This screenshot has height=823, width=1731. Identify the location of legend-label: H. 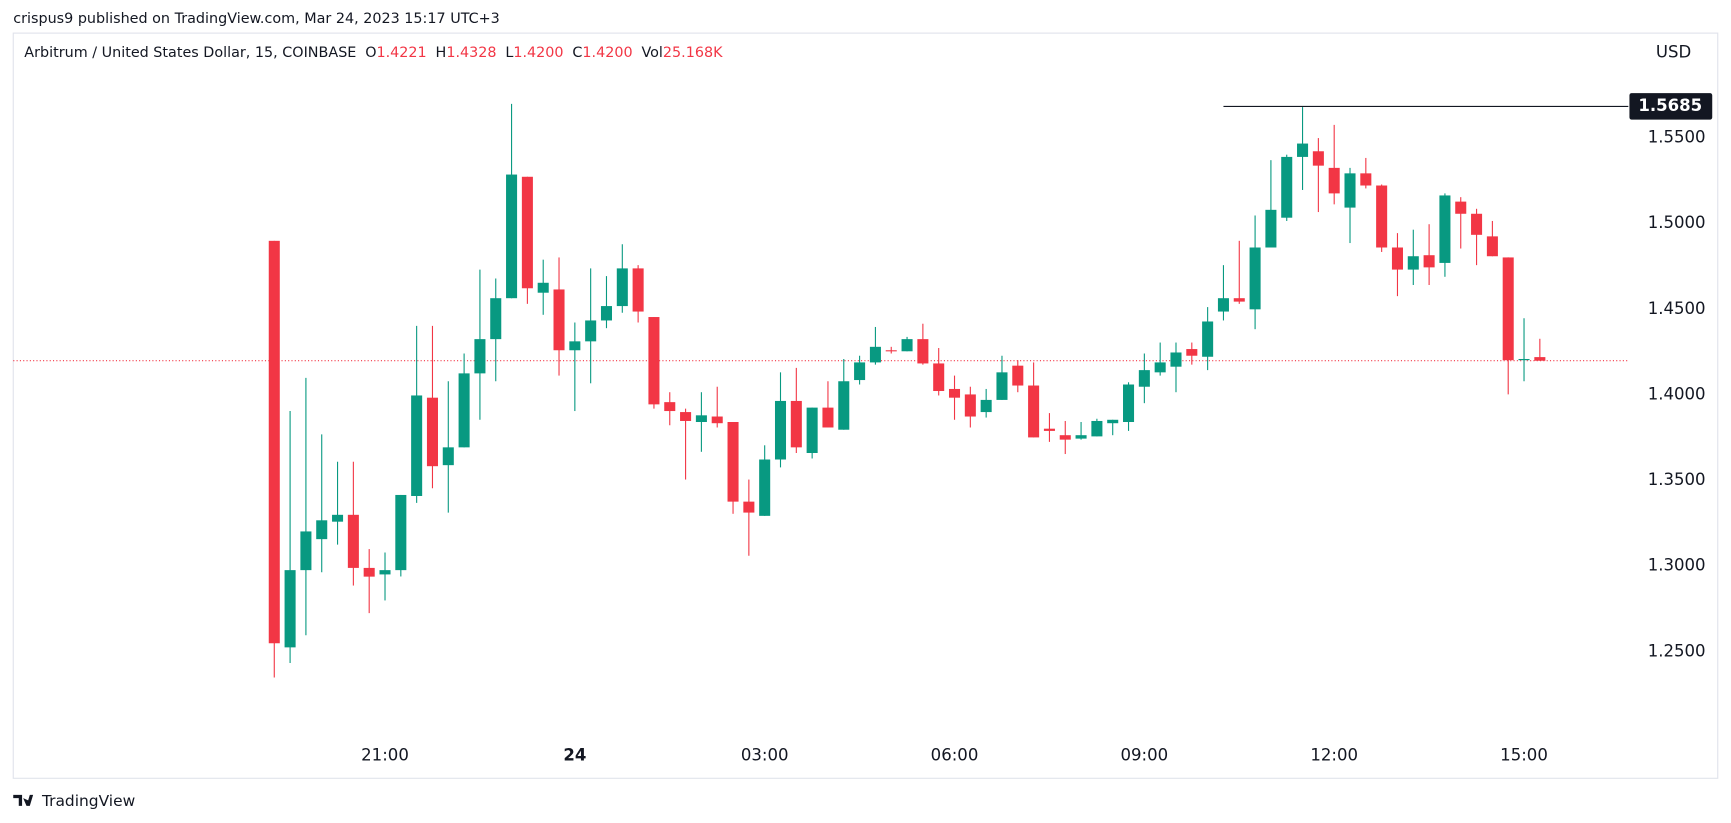
(441, 53).